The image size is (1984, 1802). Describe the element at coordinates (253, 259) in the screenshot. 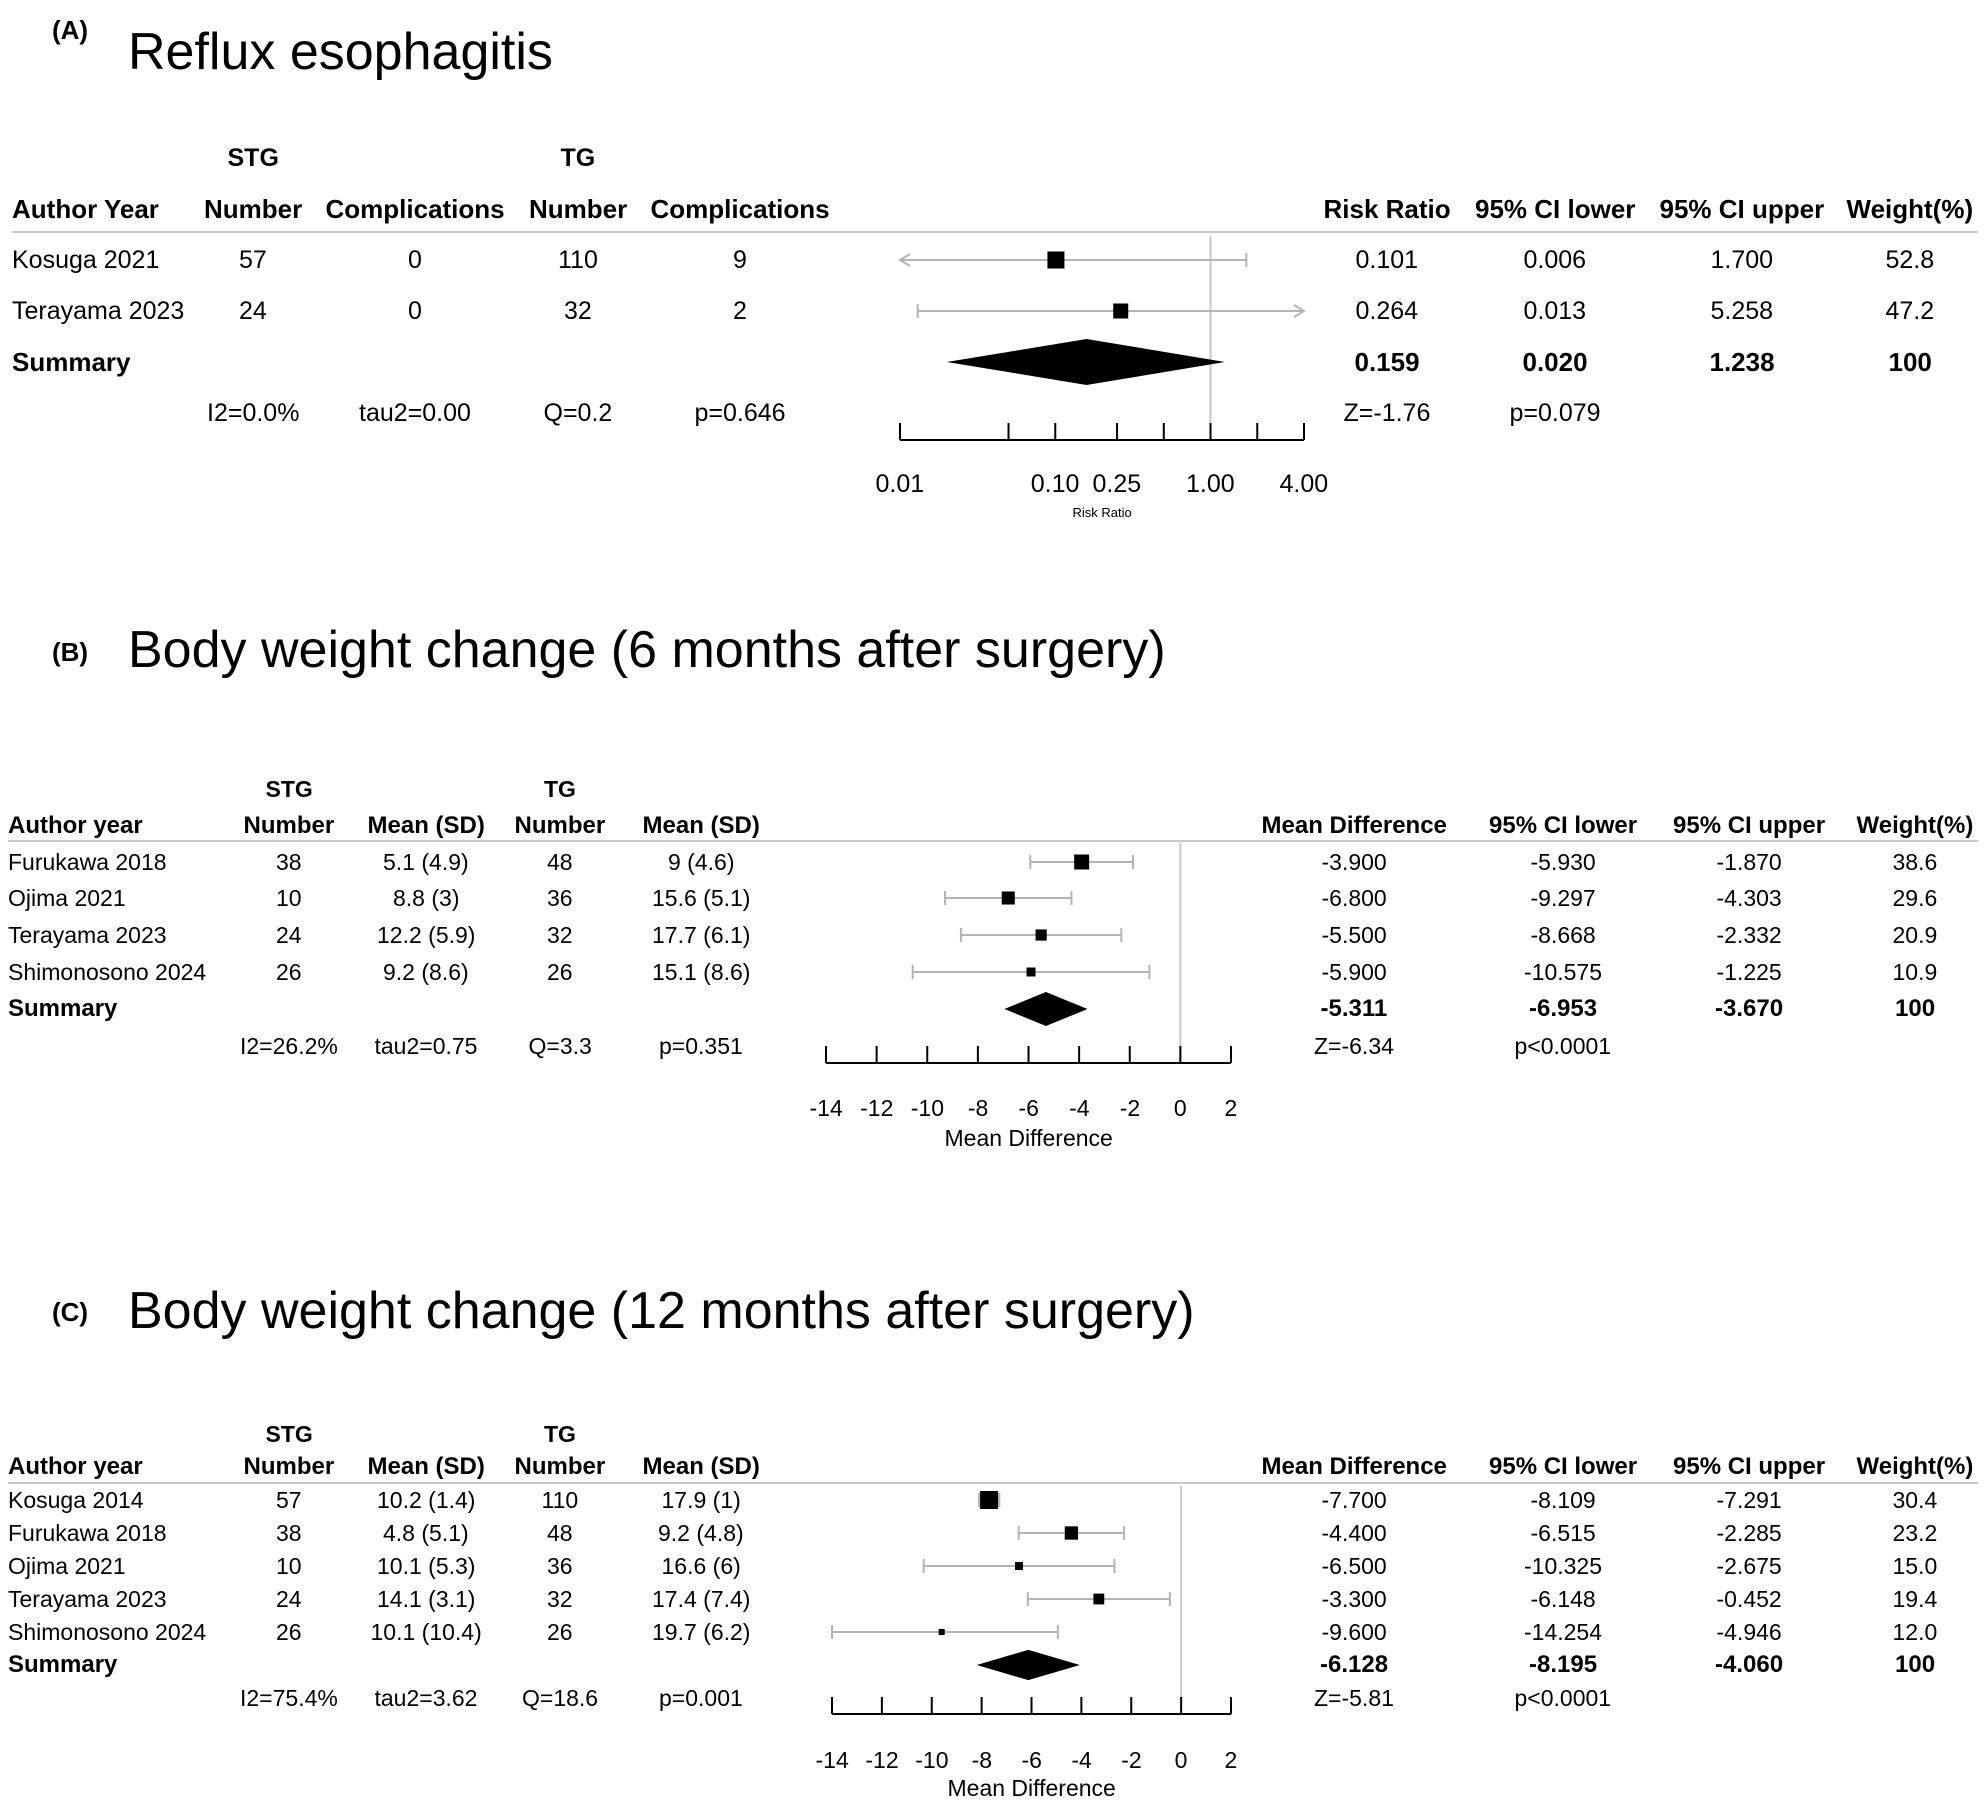

I see `stg-number: 57` at that location.